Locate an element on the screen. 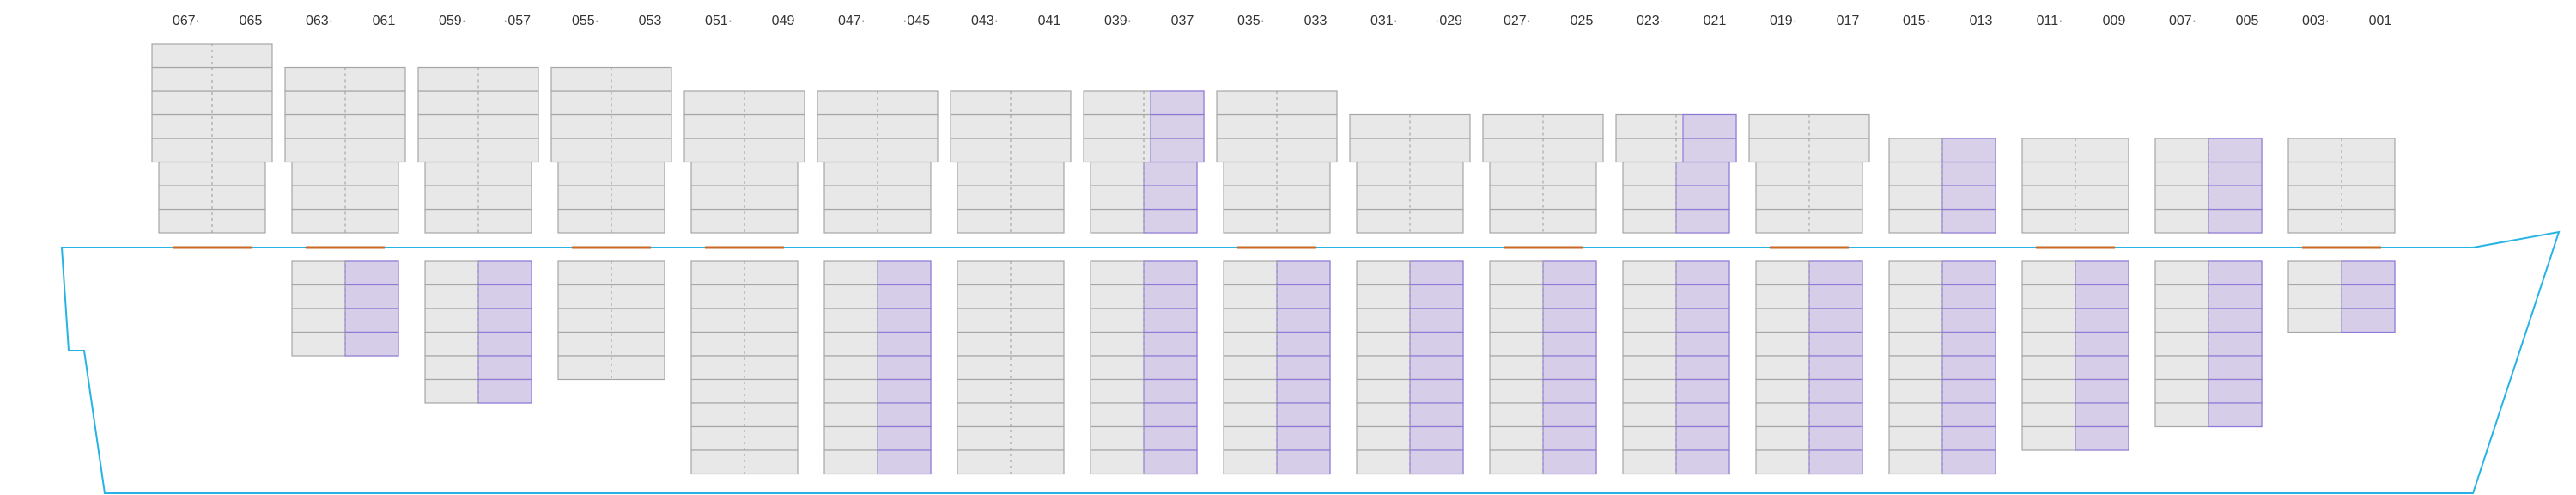  bay-label-left: 055· is located at coordinates (585, 21).